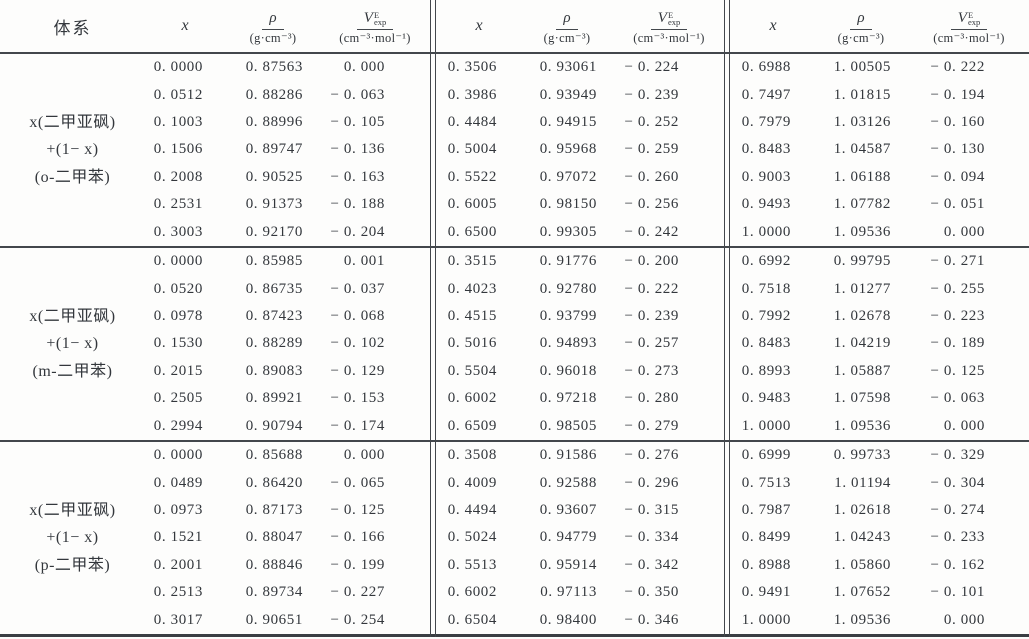 Image resolution: width=1029 pixels, height=639 pixels. Describe the element at coordinates (766, 231) in the screenshot. I see `x-value: 1. 0000` at that location.